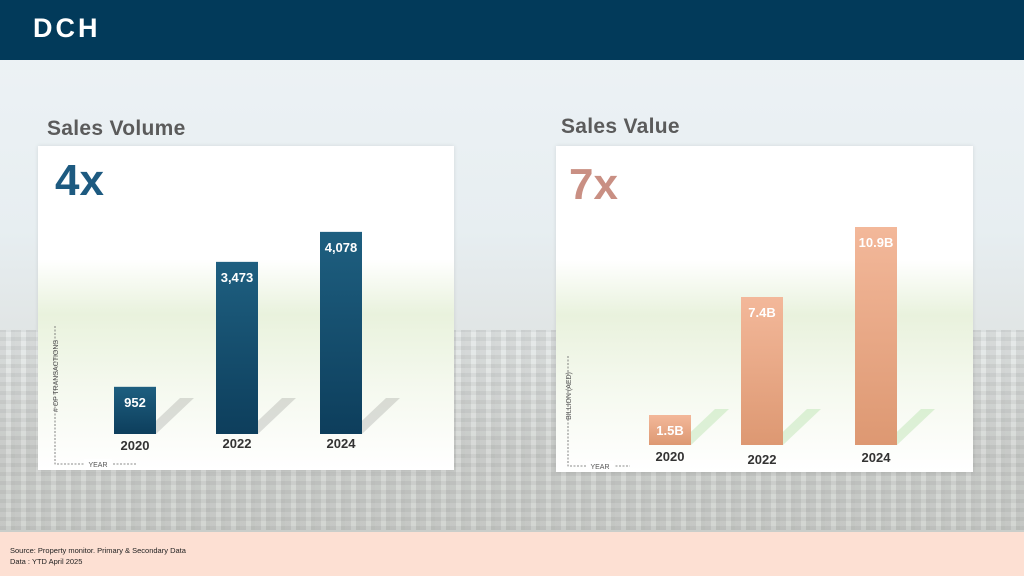 The width and height of the screenshot is (1024, 576). What do you see at coordinates (56, 376) in the screenshot?
I see `y-axis-label: # OF TRANSACTIONS` at bounding box center [56, 376].